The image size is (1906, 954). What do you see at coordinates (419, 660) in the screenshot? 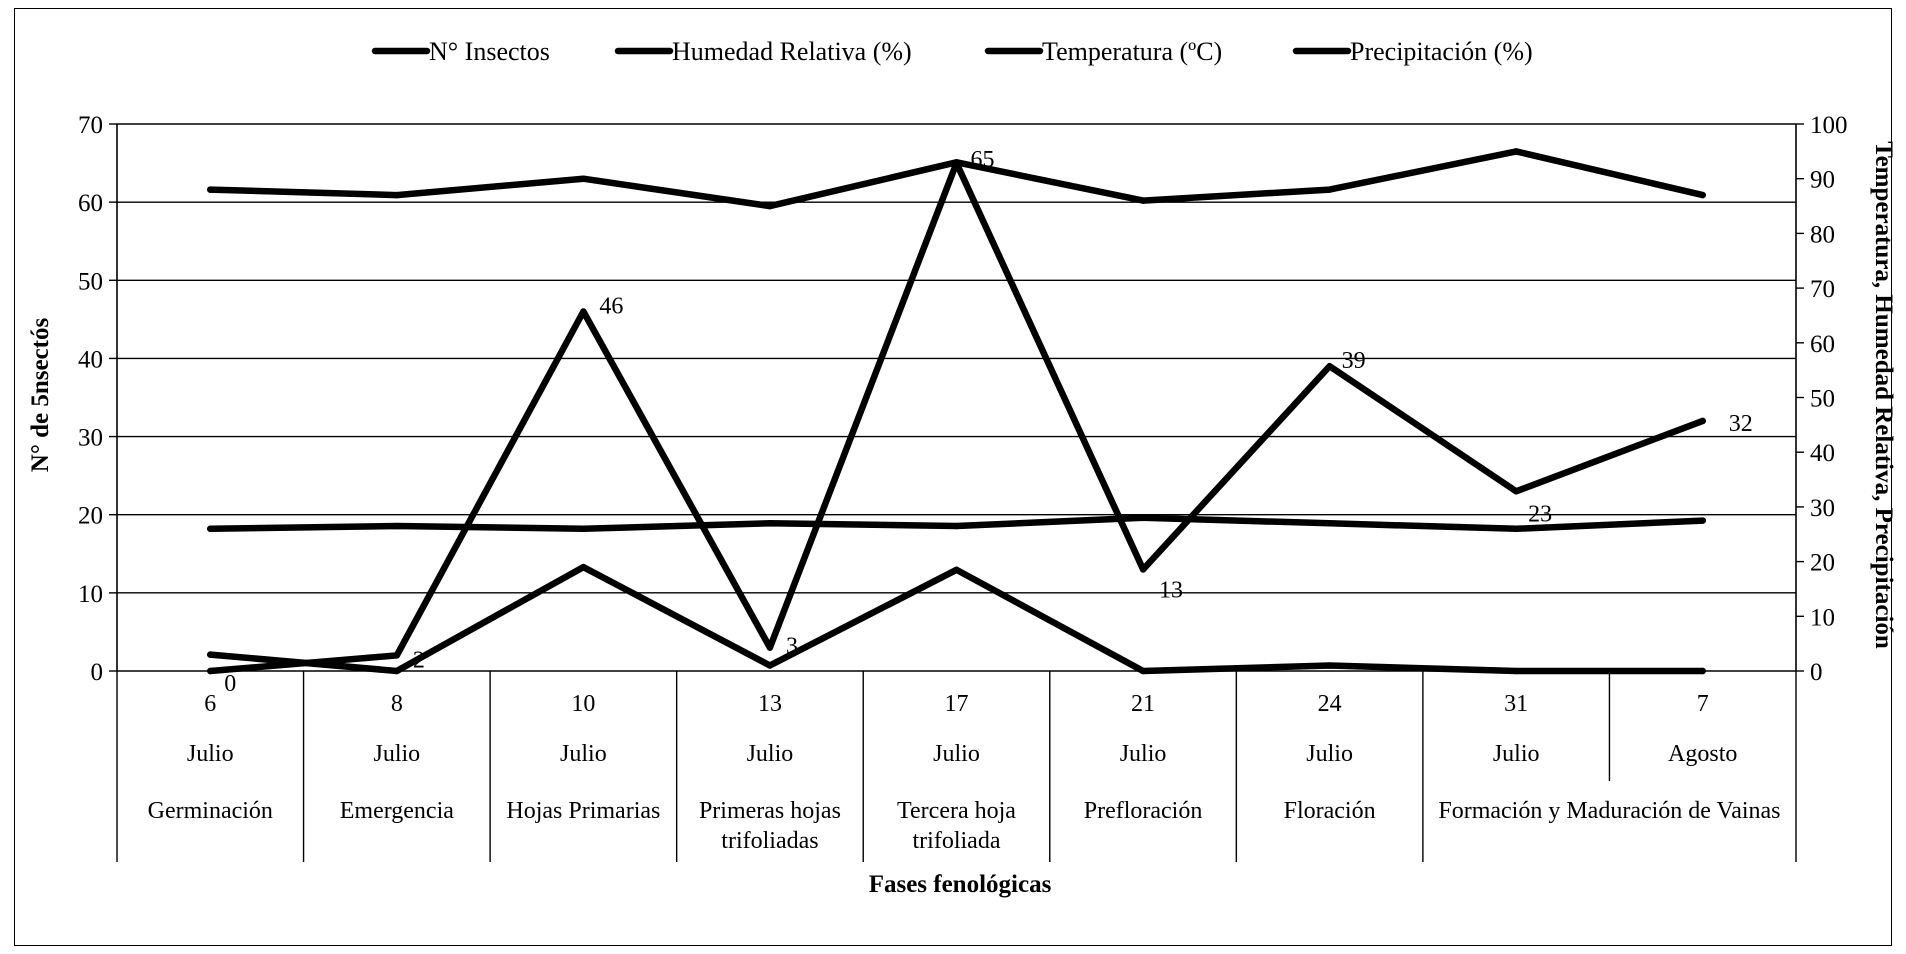
I see `data-label: 2` at bounding box center [419, 660].